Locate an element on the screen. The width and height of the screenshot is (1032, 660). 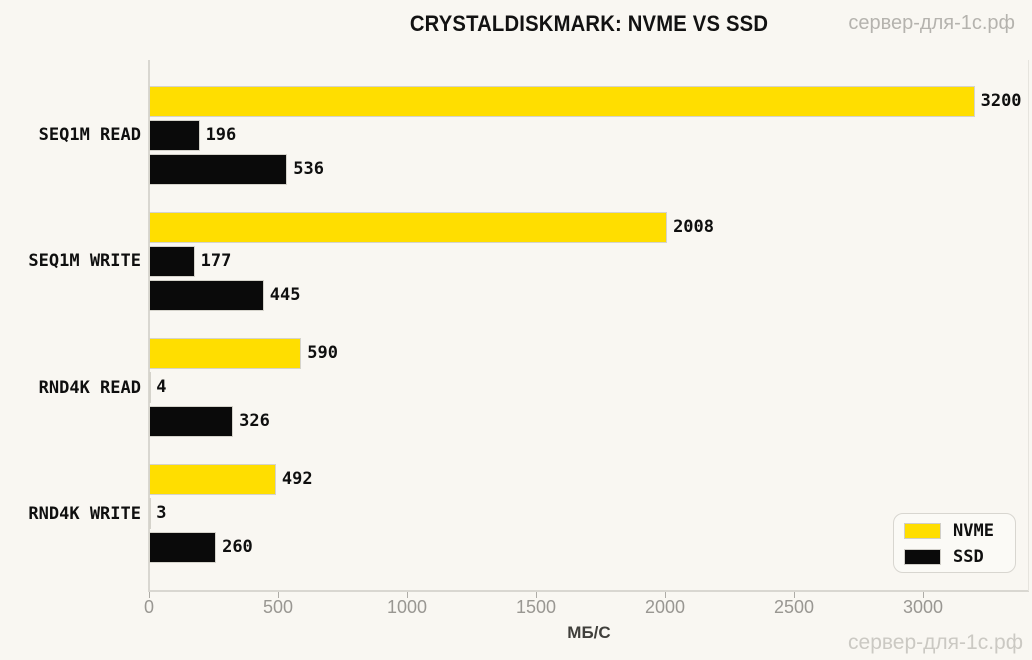
bar-ssd-rnd4k-write is located at coordinates (183, 548).